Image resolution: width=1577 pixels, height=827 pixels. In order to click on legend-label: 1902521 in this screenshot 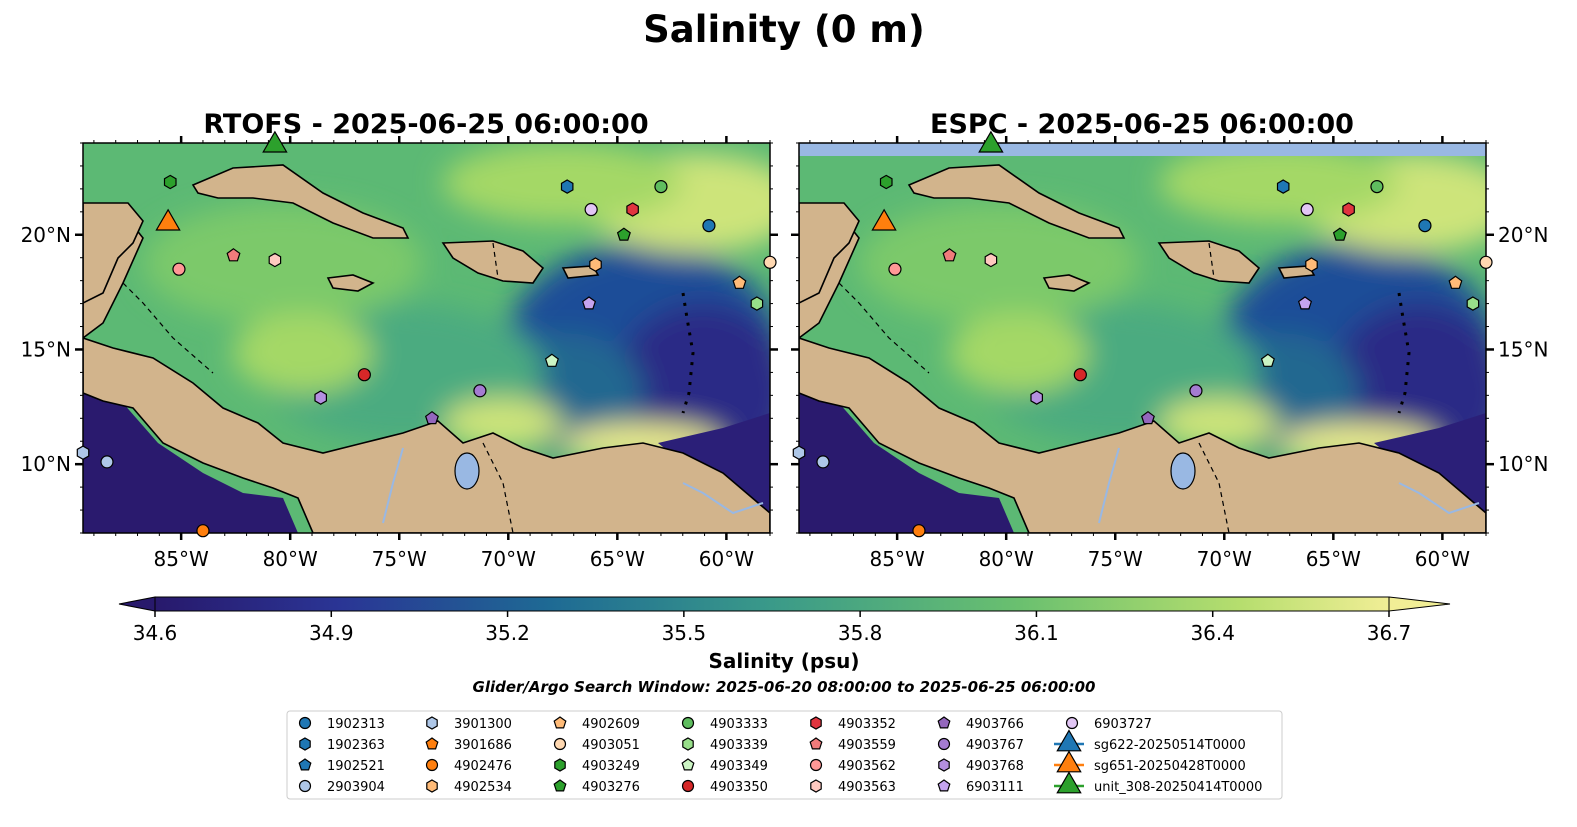, I will do `click(356, 766)`.